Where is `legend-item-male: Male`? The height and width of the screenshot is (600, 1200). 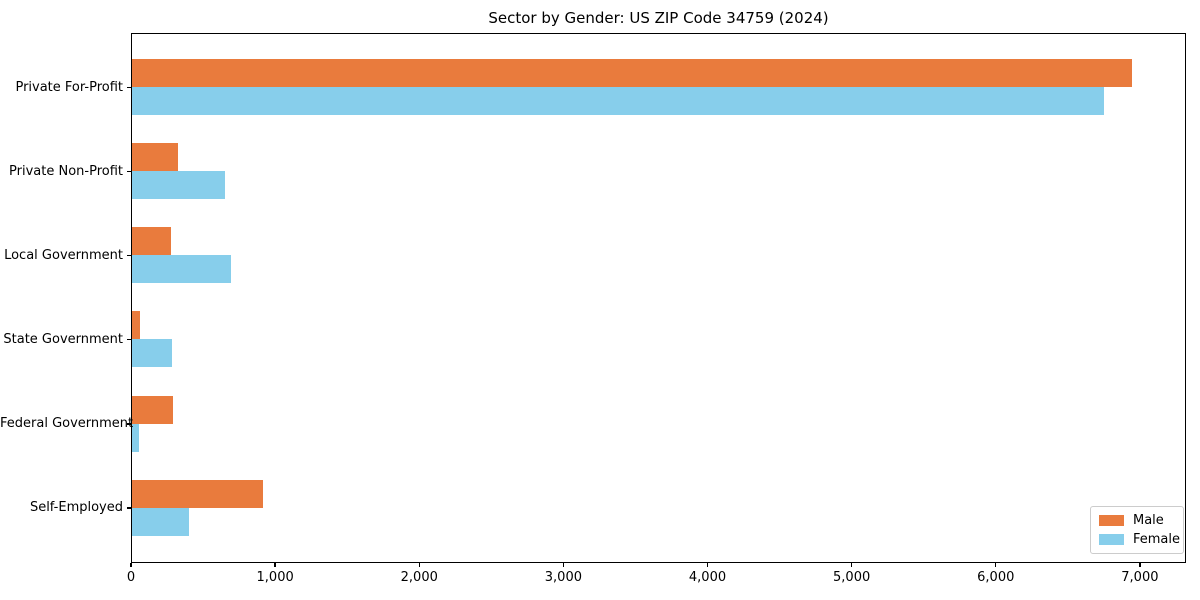
legend-item-male: Male is located at coordinates (1137, 520).